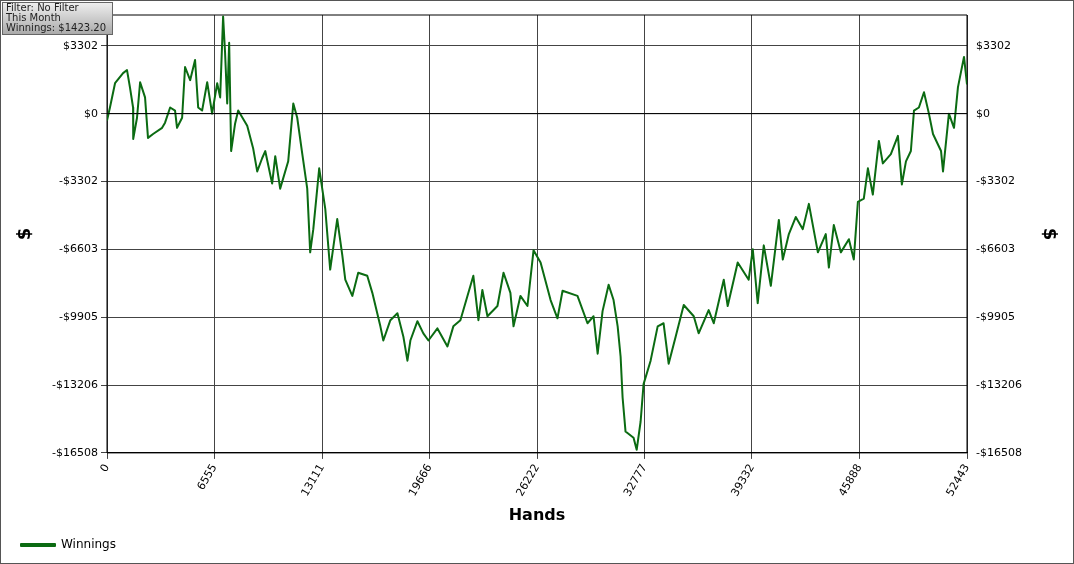  I want to click on y-tick-label: $0, so click(91, 113).